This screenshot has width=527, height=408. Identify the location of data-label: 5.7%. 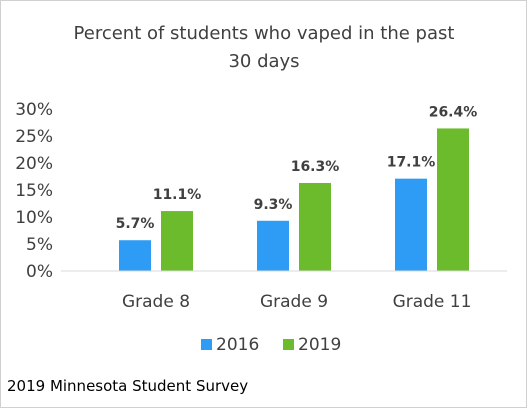
(135, 224).